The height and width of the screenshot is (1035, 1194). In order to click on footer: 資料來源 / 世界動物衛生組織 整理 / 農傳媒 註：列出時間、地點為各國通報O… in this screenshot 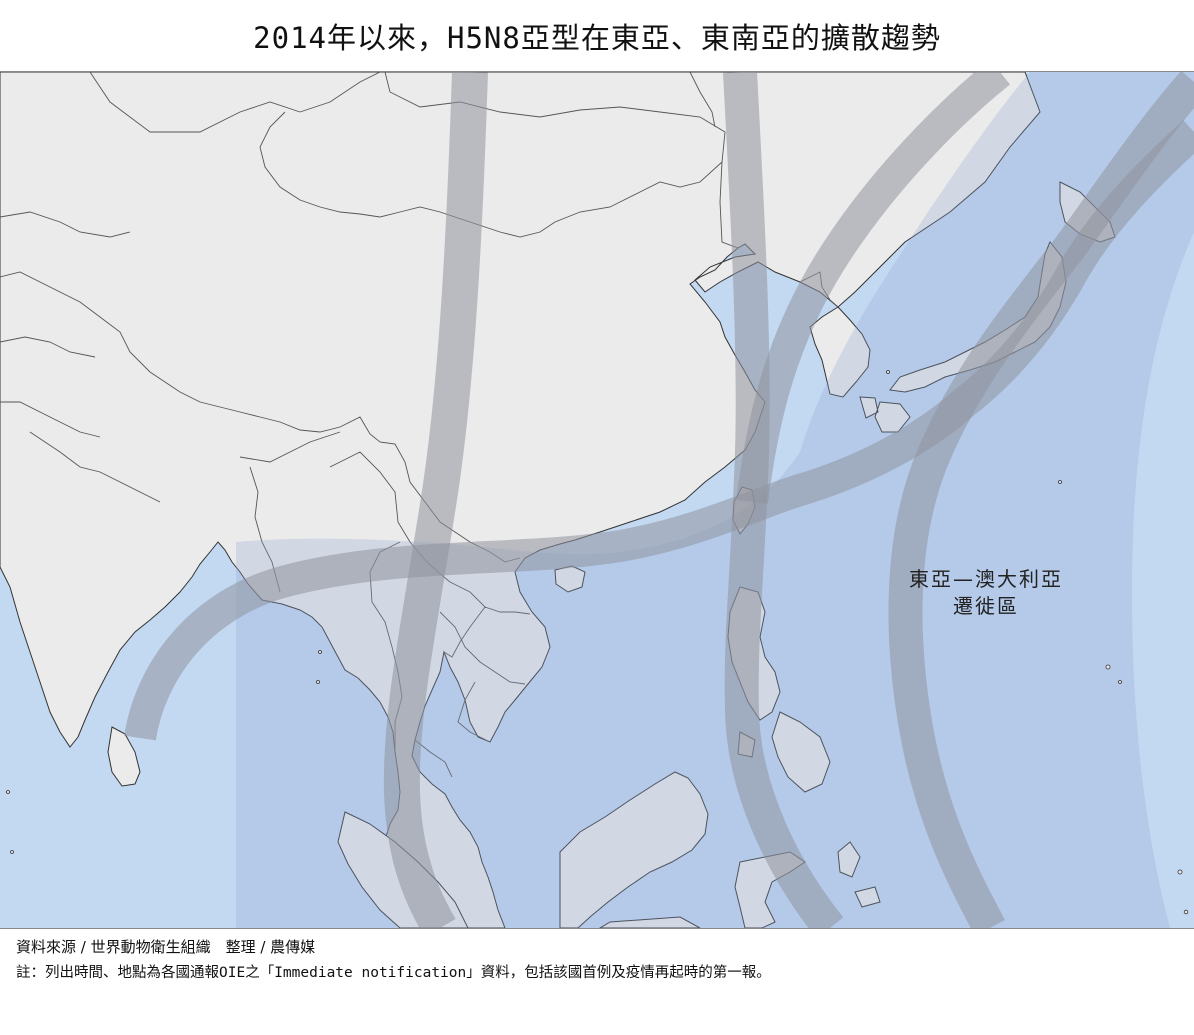, I will do `click(597, 981)`.